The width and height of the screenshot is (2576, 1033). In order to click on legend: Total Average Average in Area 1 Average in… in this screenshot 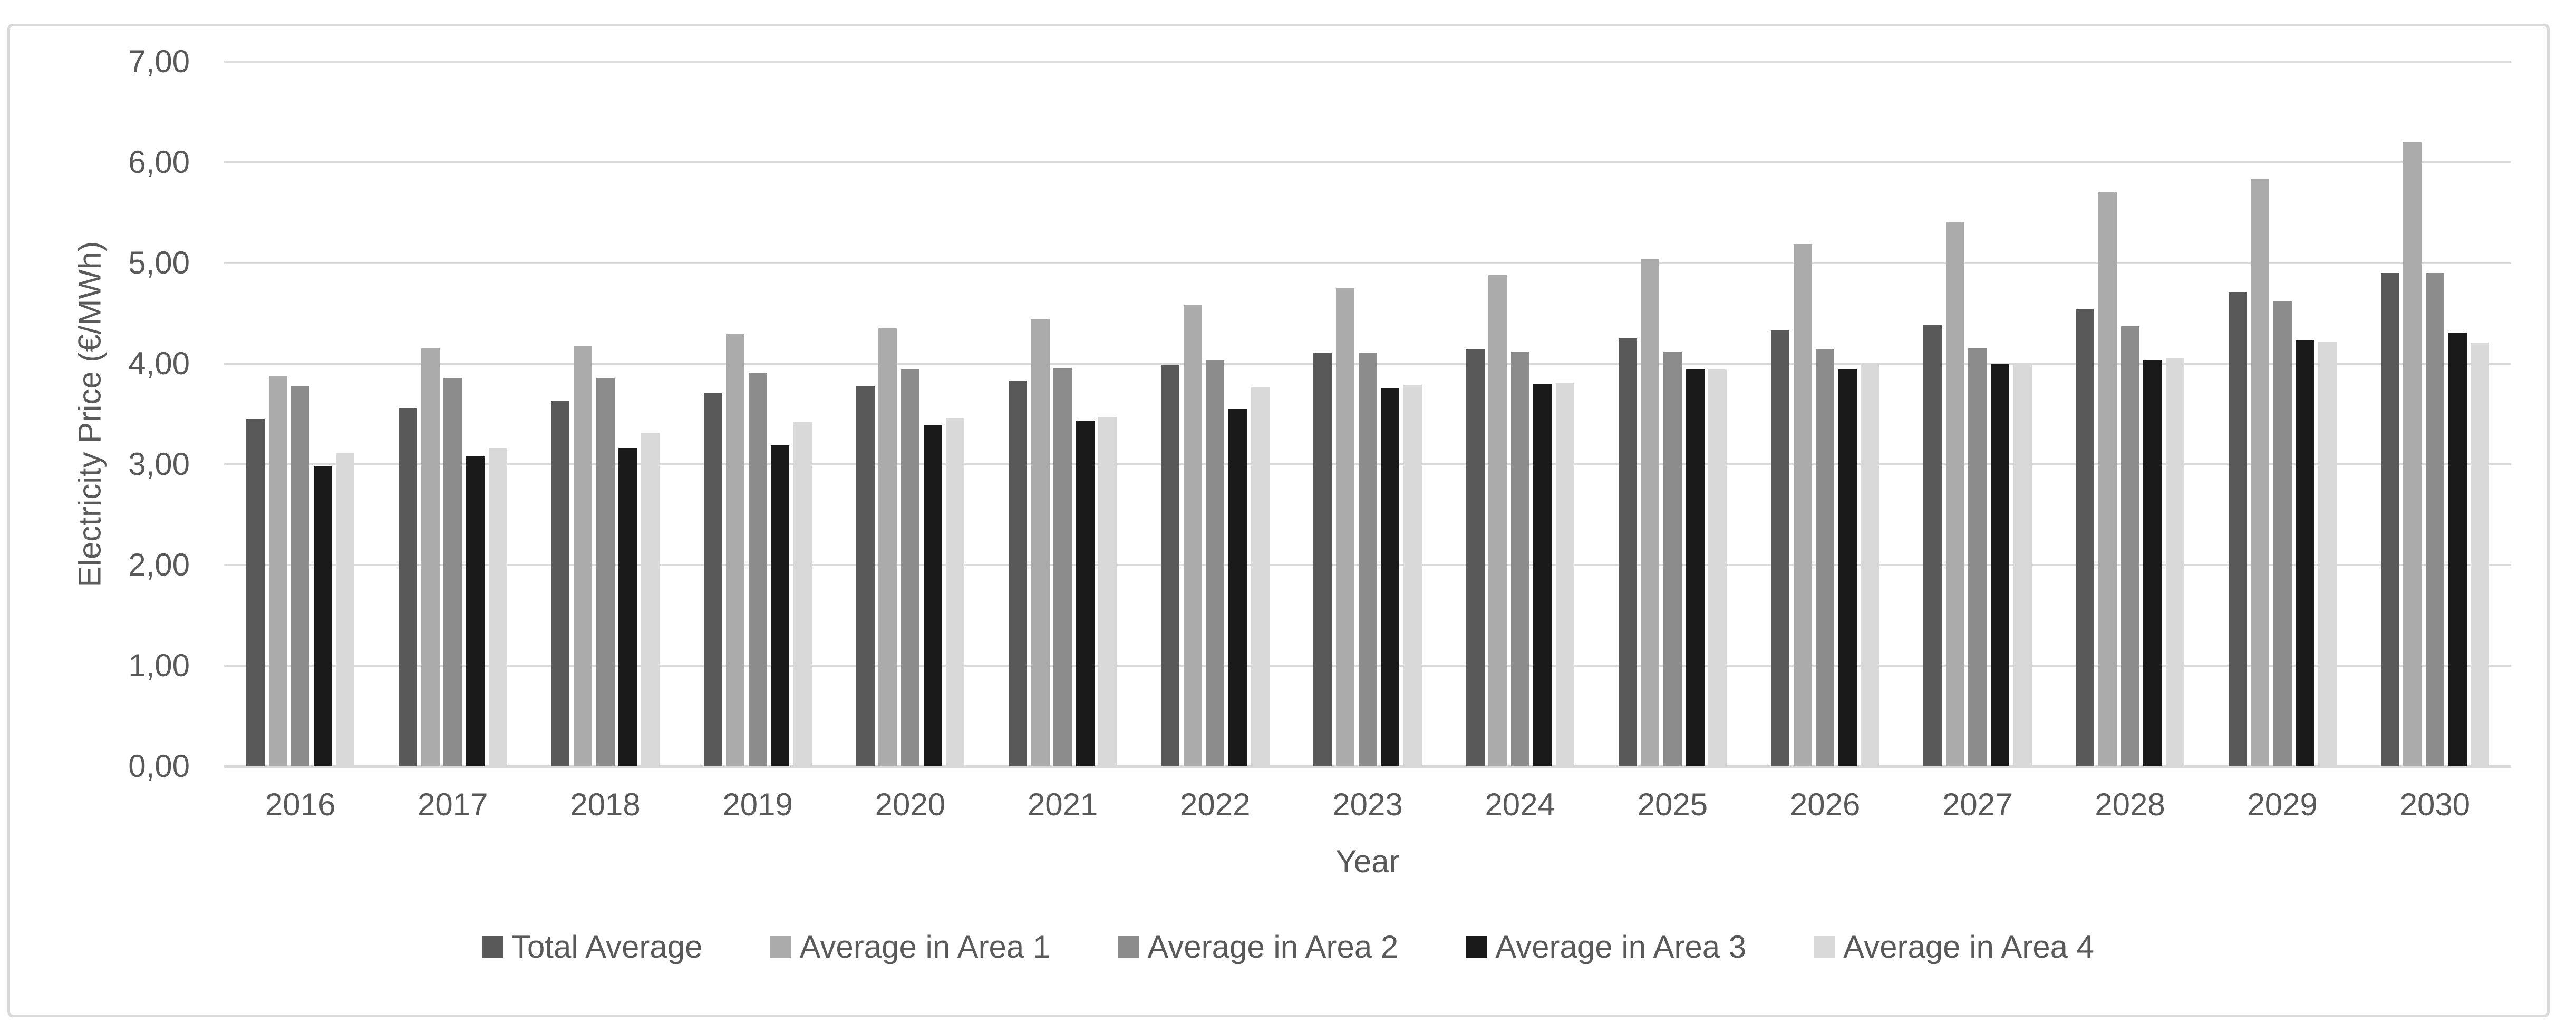, I will do `click(1288, 947)`.